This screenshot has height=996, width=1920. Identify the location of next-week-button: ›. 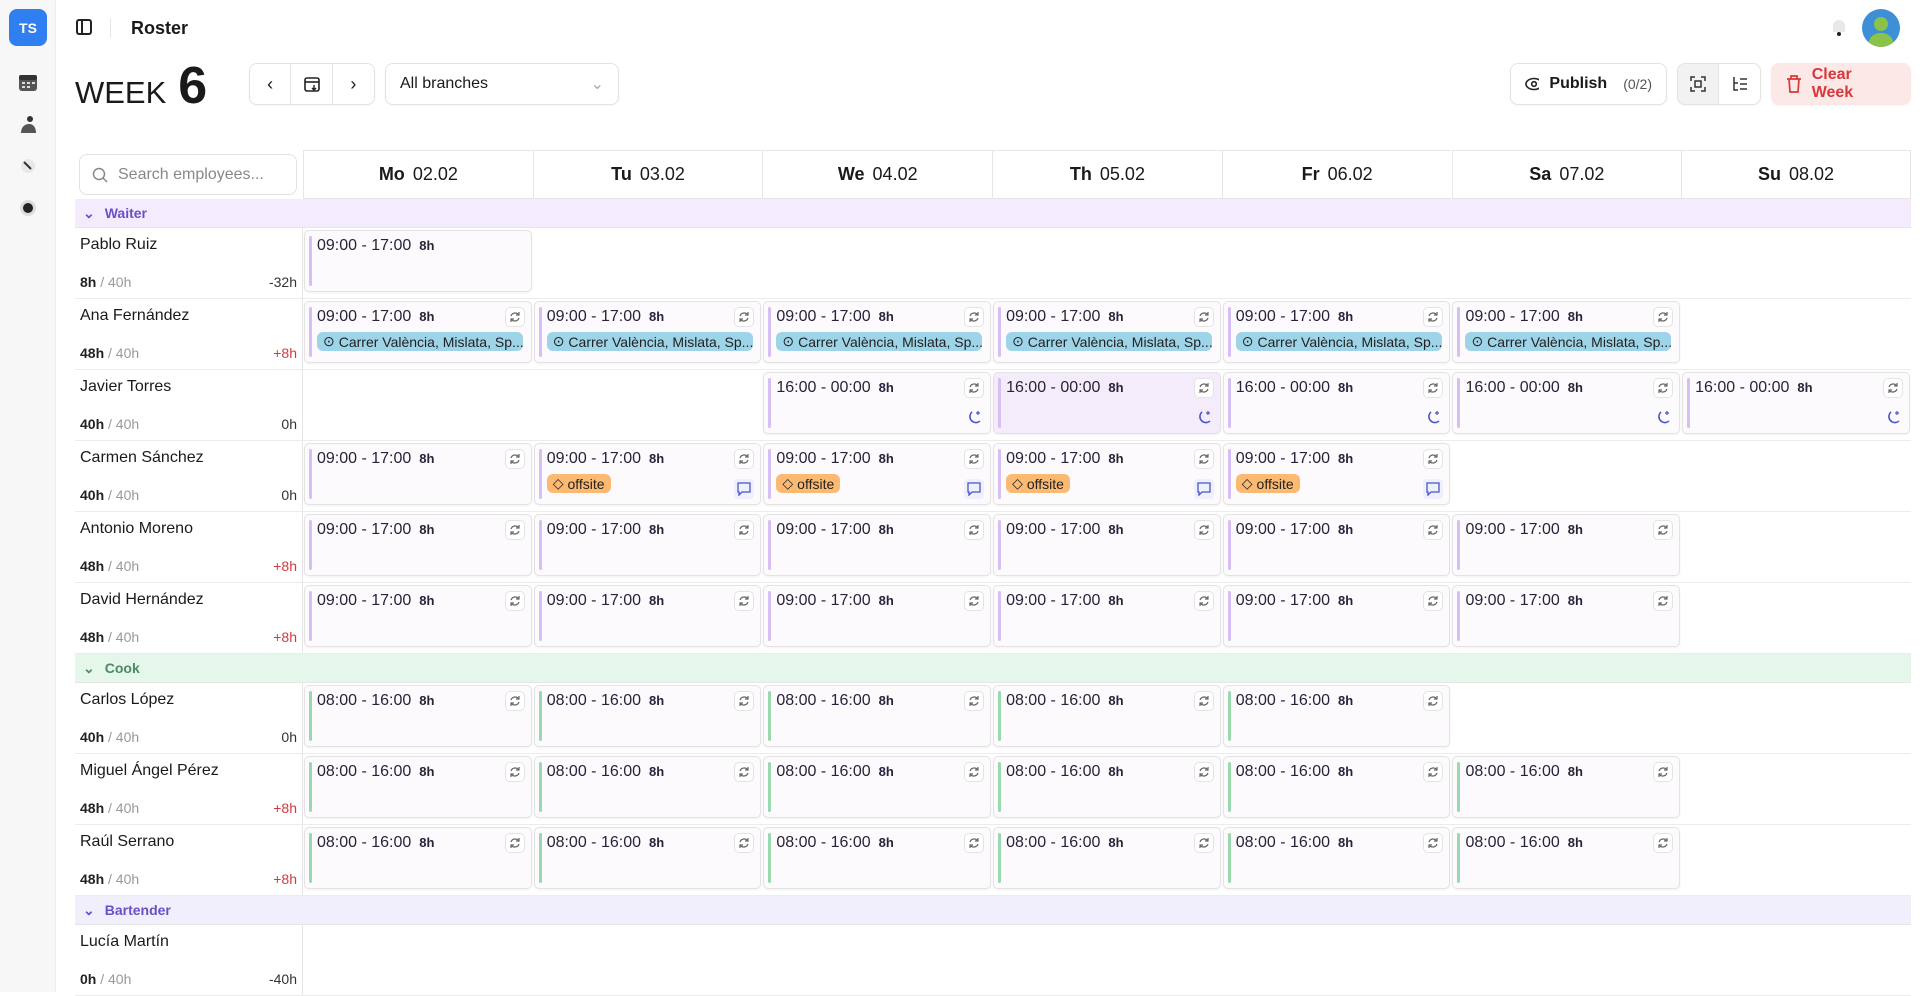
(353, 83).